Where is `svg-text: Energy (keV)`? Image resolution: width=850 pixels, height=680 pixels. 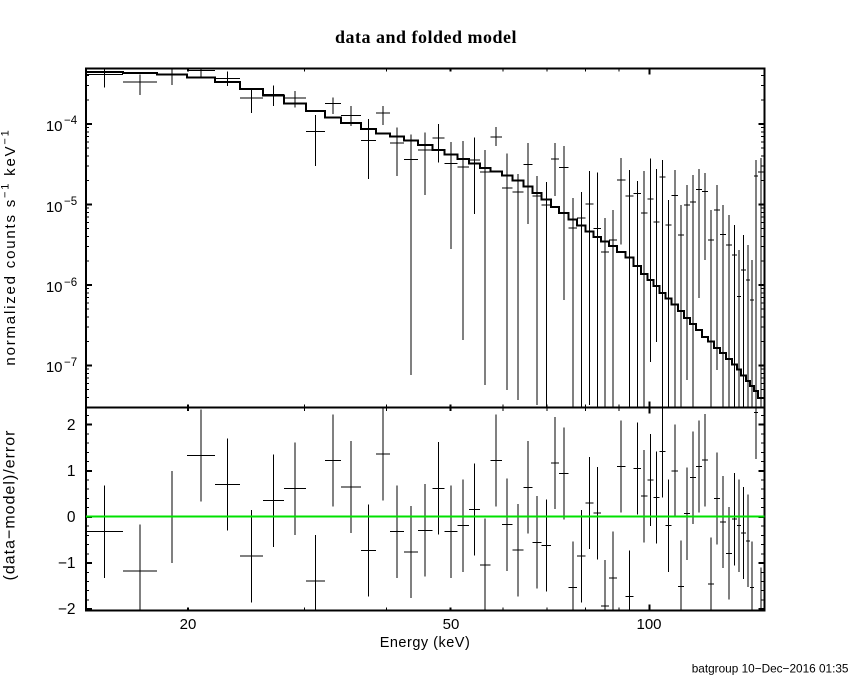 svg-text: Energy (keV) is located at coordinates (425, 643).